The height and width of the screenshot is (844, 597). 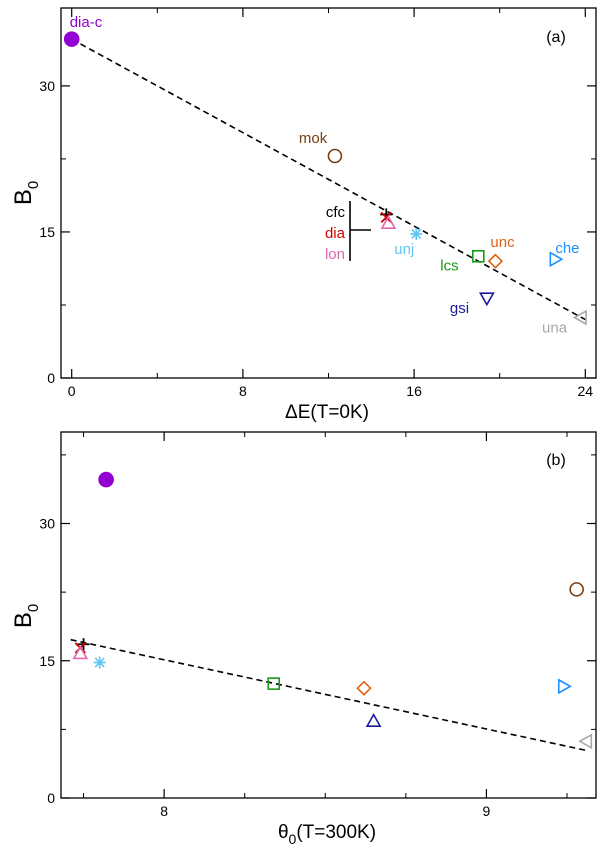 I want to click on point-dia, so click(x=386, y=217).